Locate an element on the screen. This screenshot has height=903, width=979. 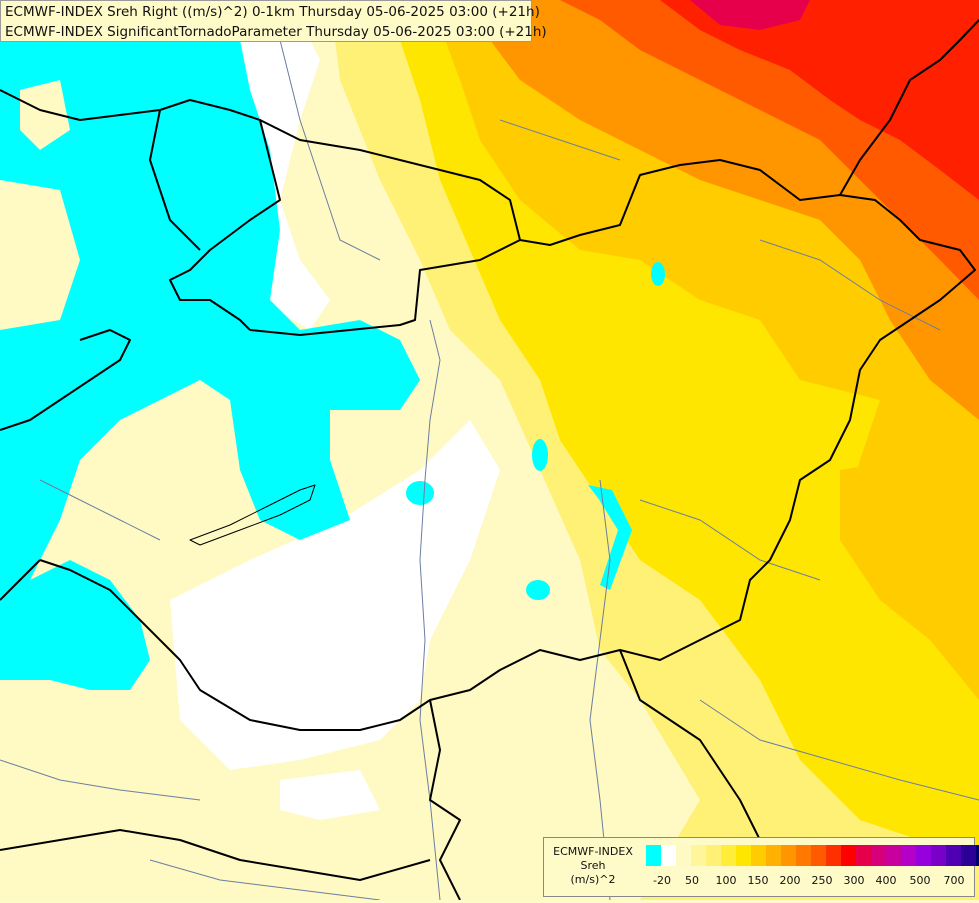
legend-tick-label: -20 is located at coordinates (662, 880).